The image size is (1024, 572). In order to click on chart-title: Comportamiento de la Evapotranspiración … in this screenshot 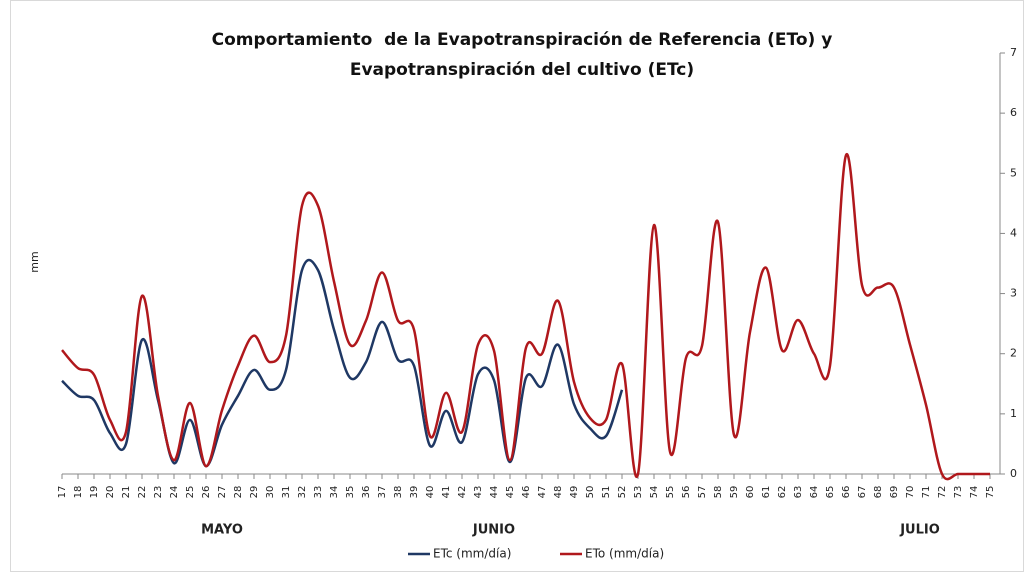, I will do `click(522, 40)`.